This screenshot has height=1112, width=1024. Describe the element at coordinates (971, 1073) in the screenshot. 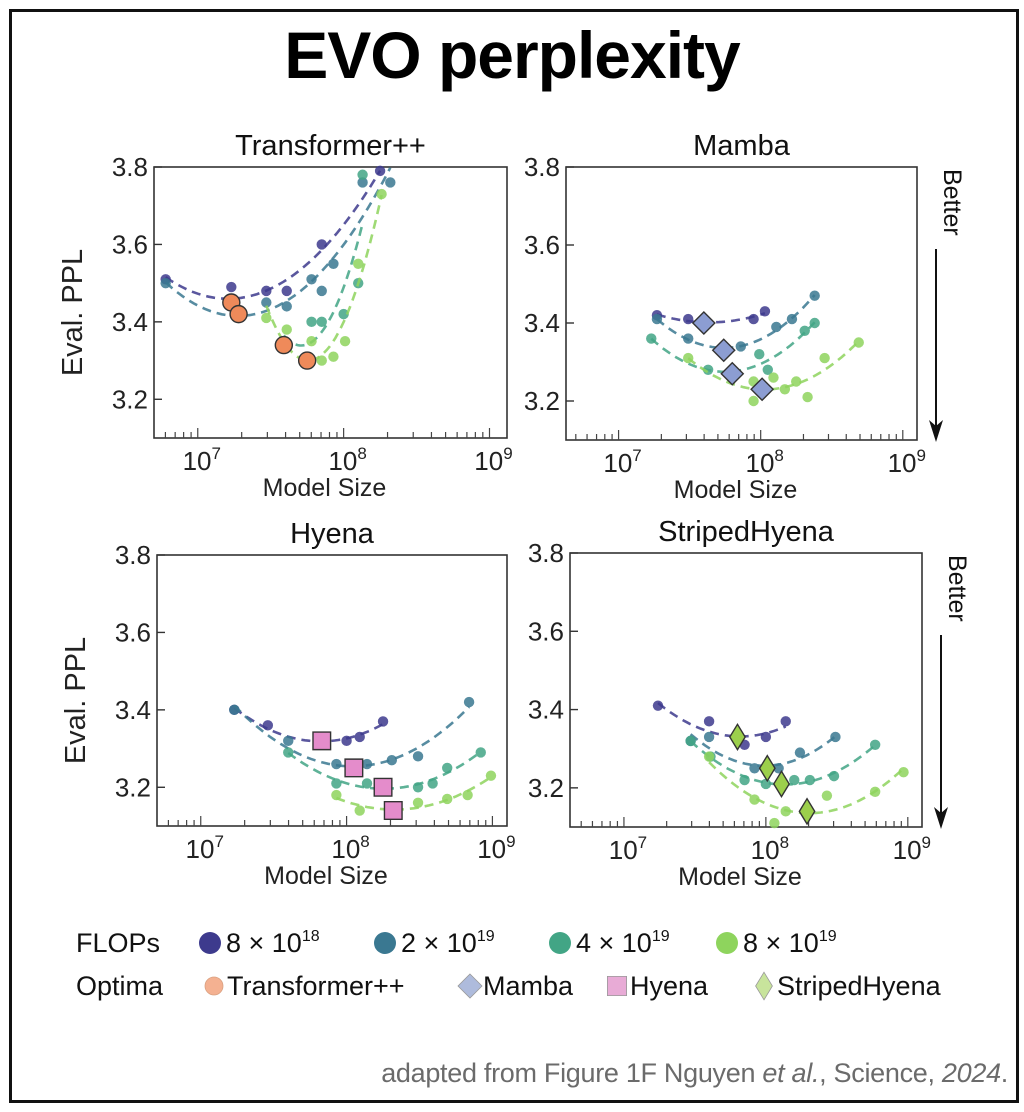

I see `caption-year: 2024` at that location.